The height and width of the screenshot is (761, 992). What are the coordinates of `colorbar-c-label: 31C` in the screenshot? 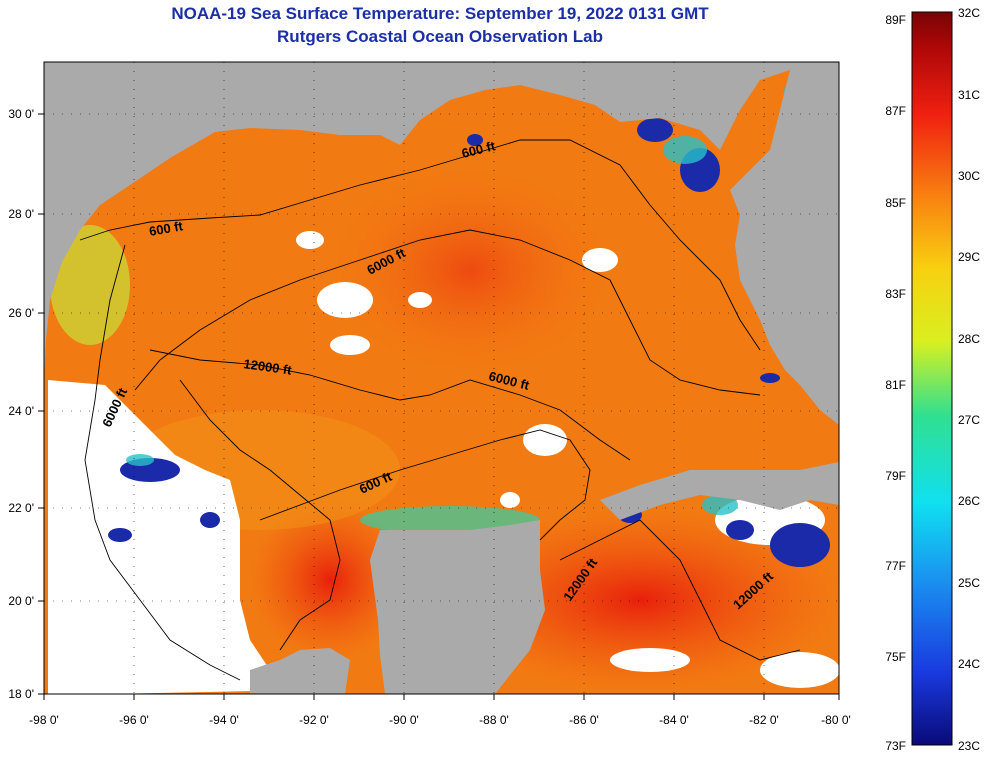 It's located at (969, 95).